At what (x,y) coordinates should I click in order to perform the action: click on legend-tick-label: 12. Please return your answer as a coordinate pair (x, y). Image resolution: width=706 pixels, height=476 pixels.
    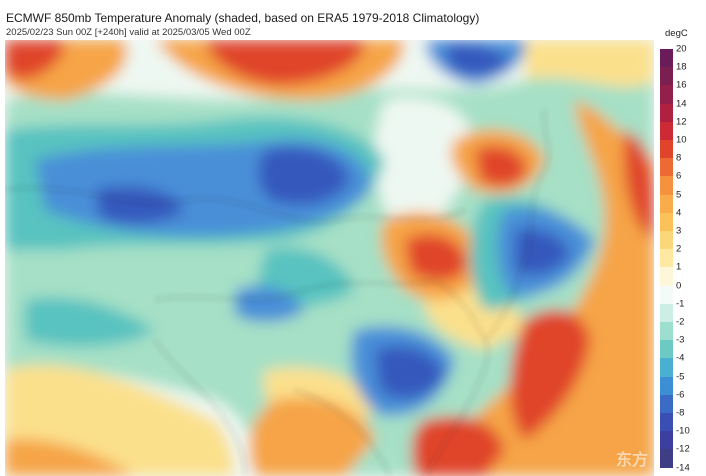
    Looking at the image, I should click on (681, 122).